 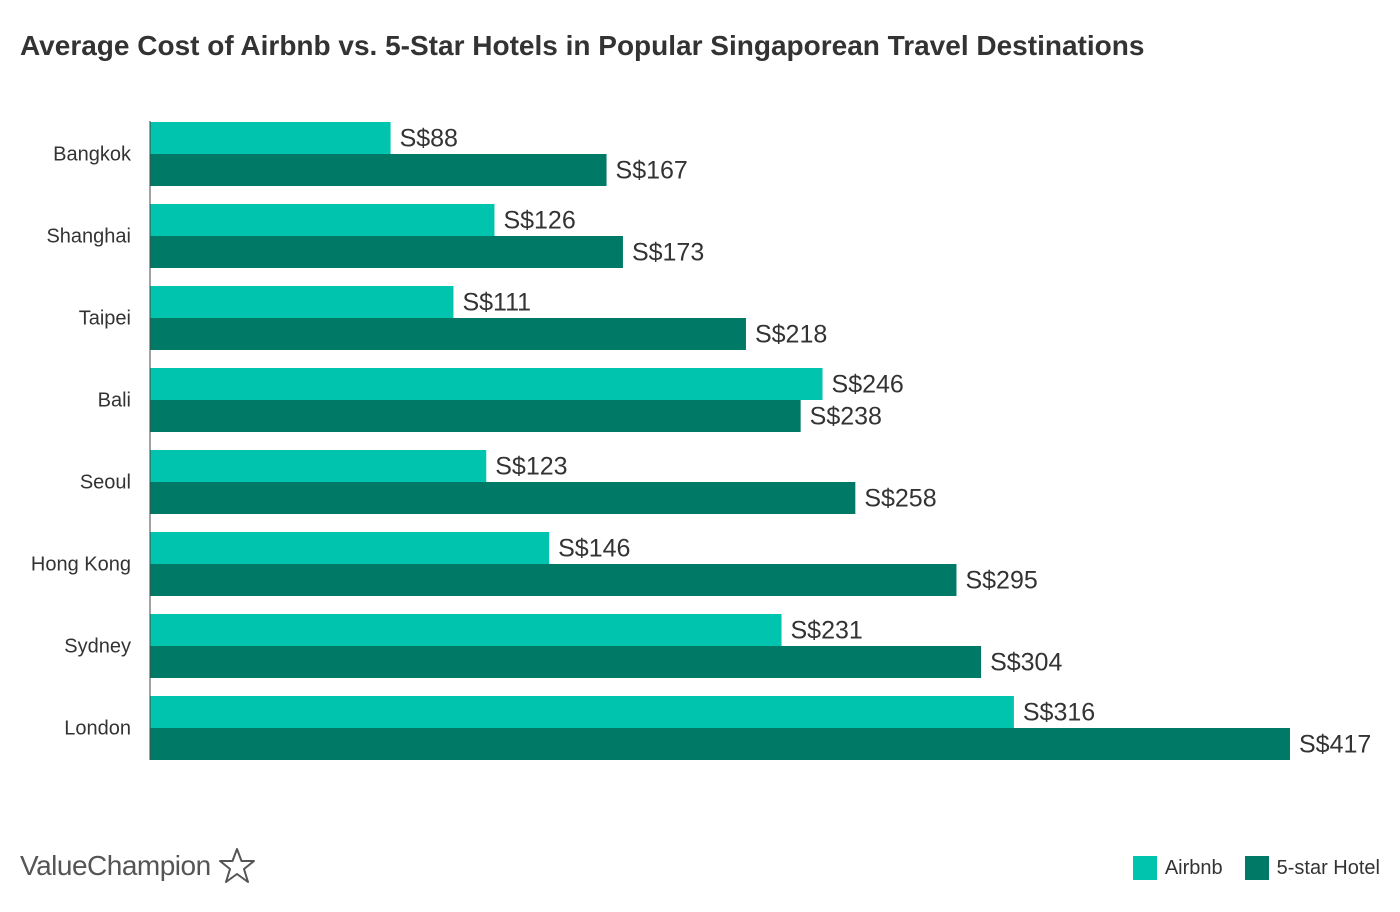 What do you see at coordinates (448, 334) in the screenshot?
I see `bar-5-star-hotel-taipei` at bounding box center [448, 334].